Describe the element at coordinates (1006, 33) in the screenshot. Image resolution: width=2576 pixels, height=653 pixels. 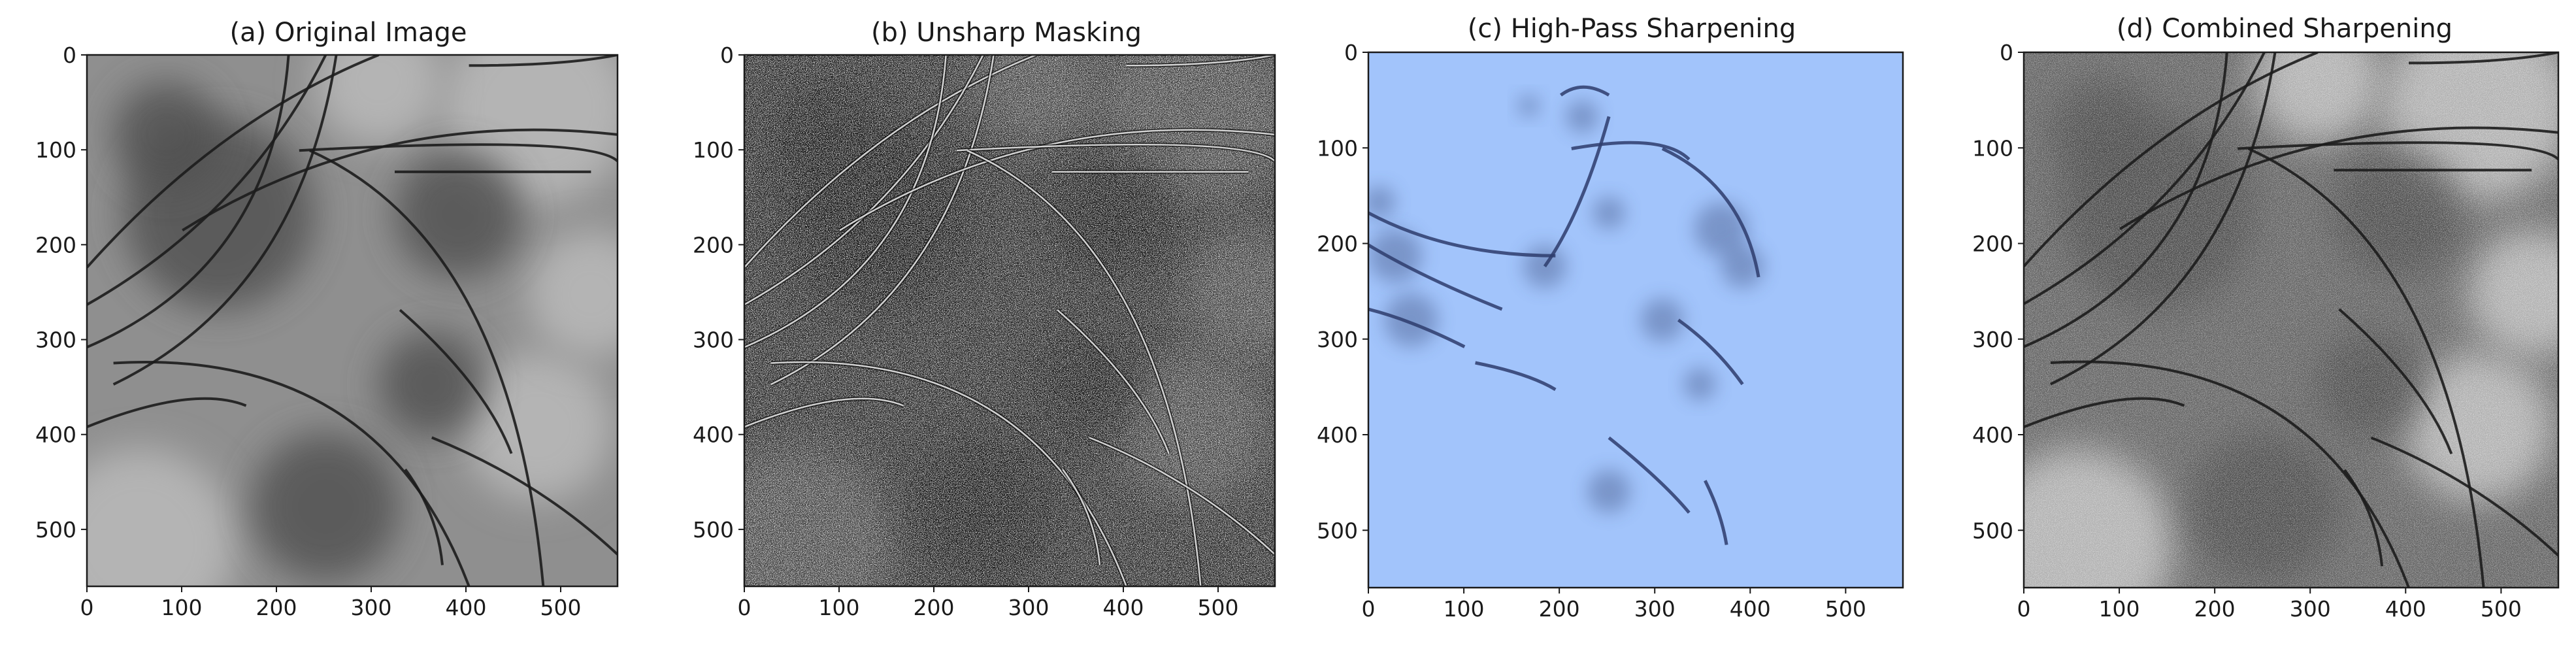
I see `panel-title: (b) Unsharp Masking` at that location.